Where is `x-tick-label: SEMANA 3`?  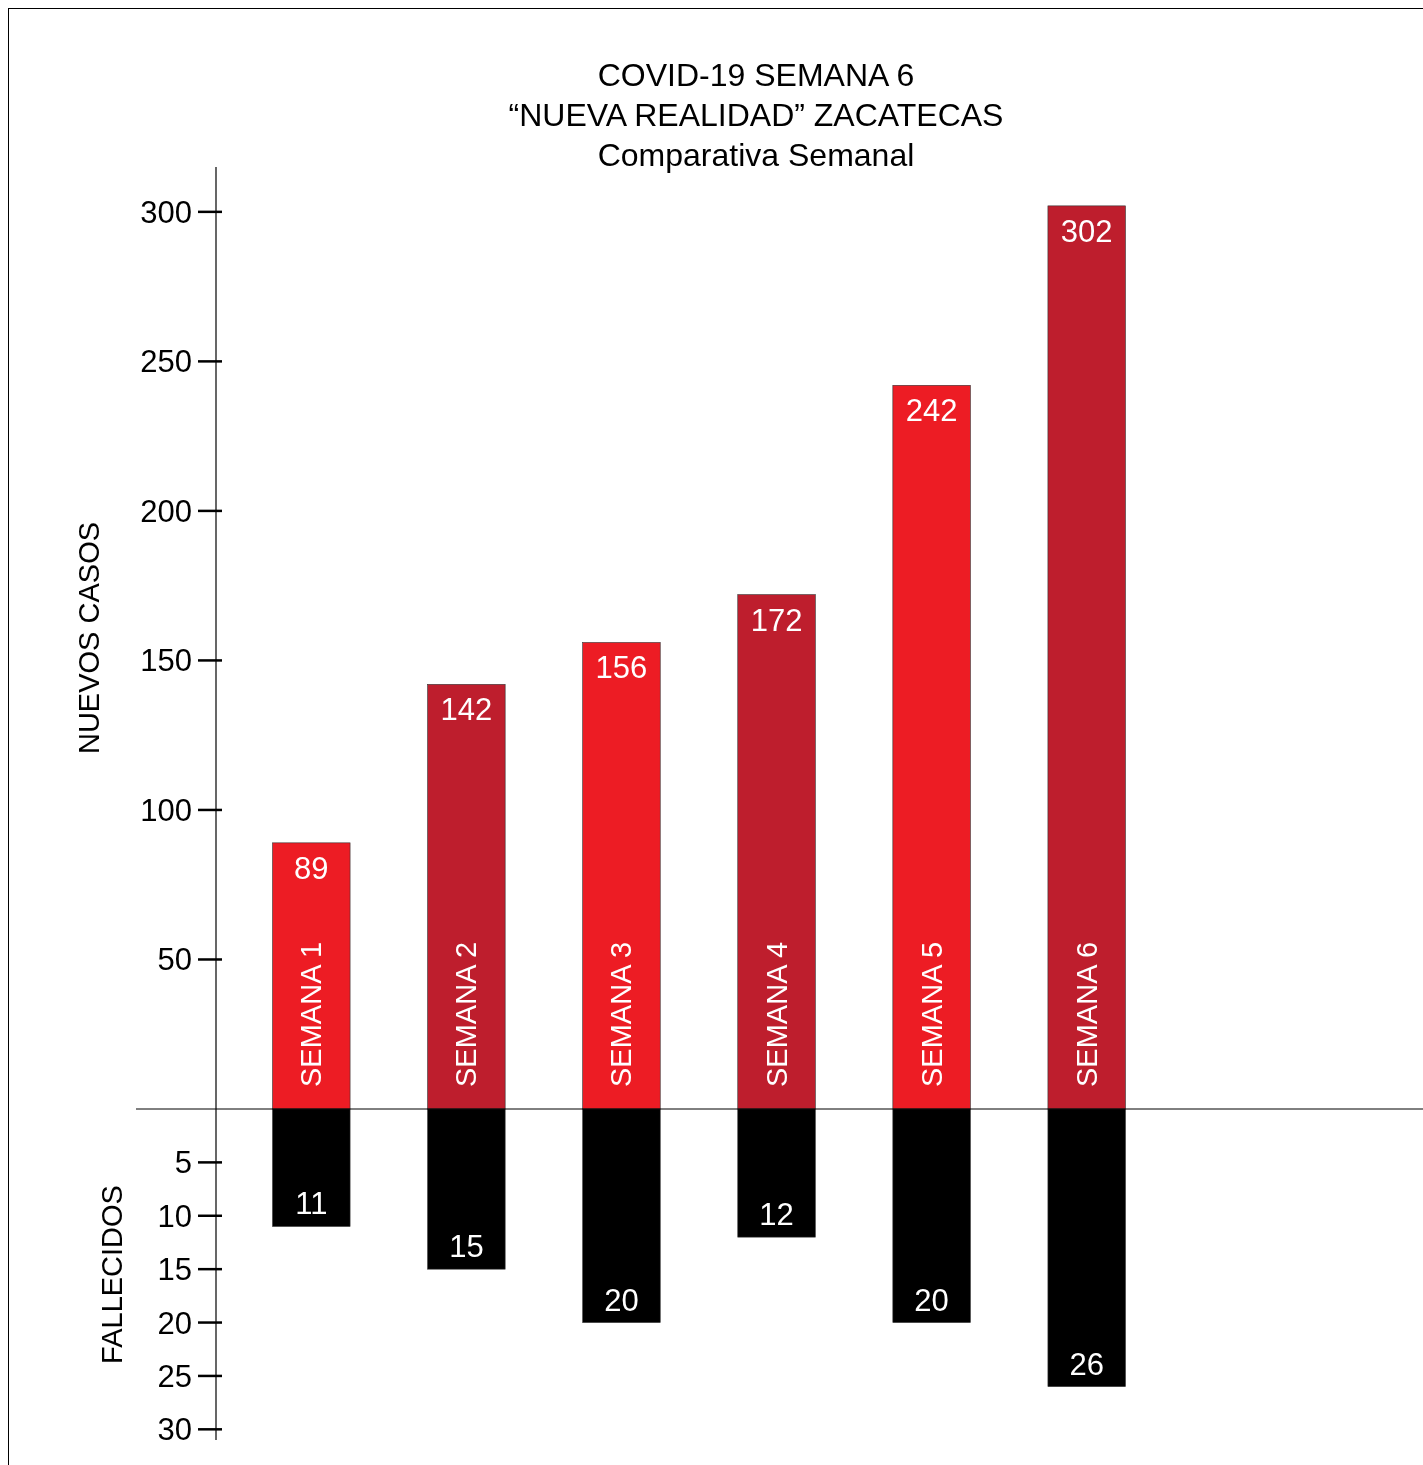
x-tick-label: SEMANA 3 is located at coordinates (621, 1014).